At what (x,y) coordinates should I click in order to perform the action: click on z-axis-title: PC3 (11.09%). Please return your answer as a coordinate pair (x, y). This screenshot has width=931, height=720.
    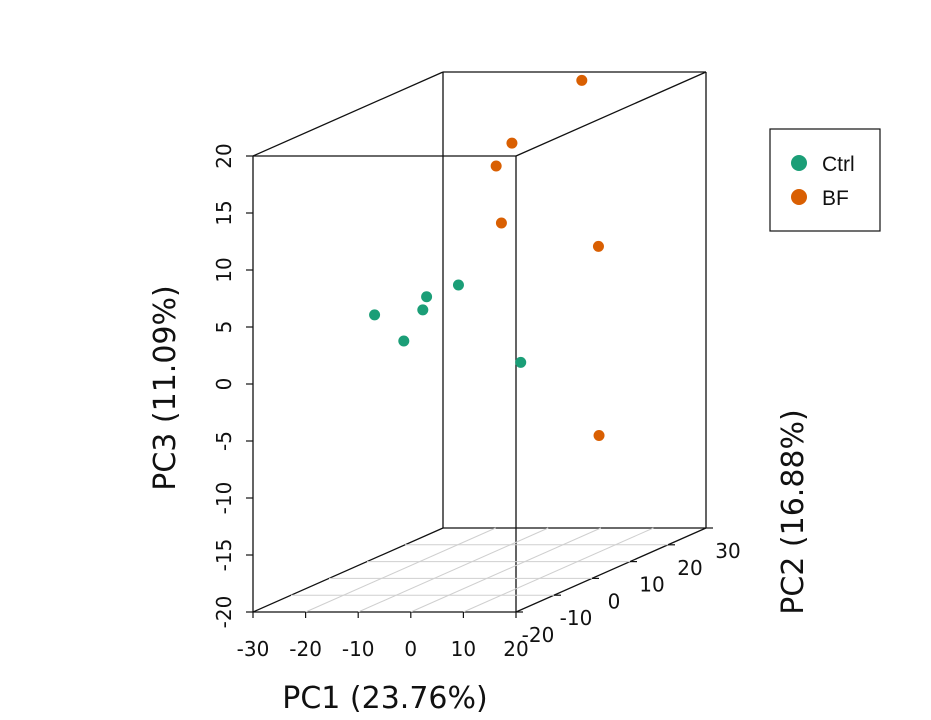
    Looking at the image, I should click on (165, 387).